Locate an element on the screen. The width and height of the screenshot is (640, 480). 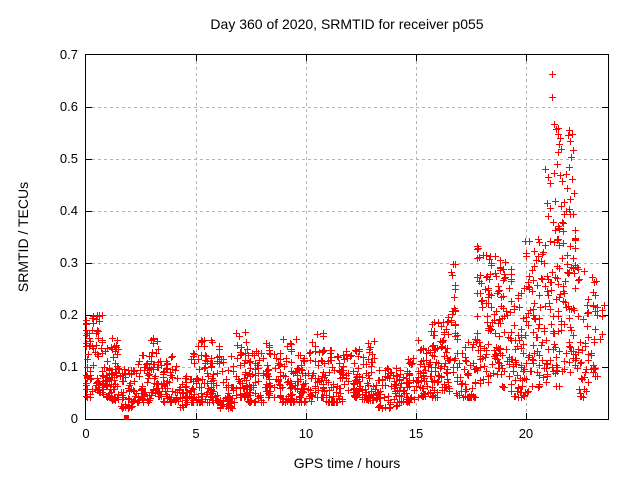
y-tick-mark is located at coordinates (89, 211).